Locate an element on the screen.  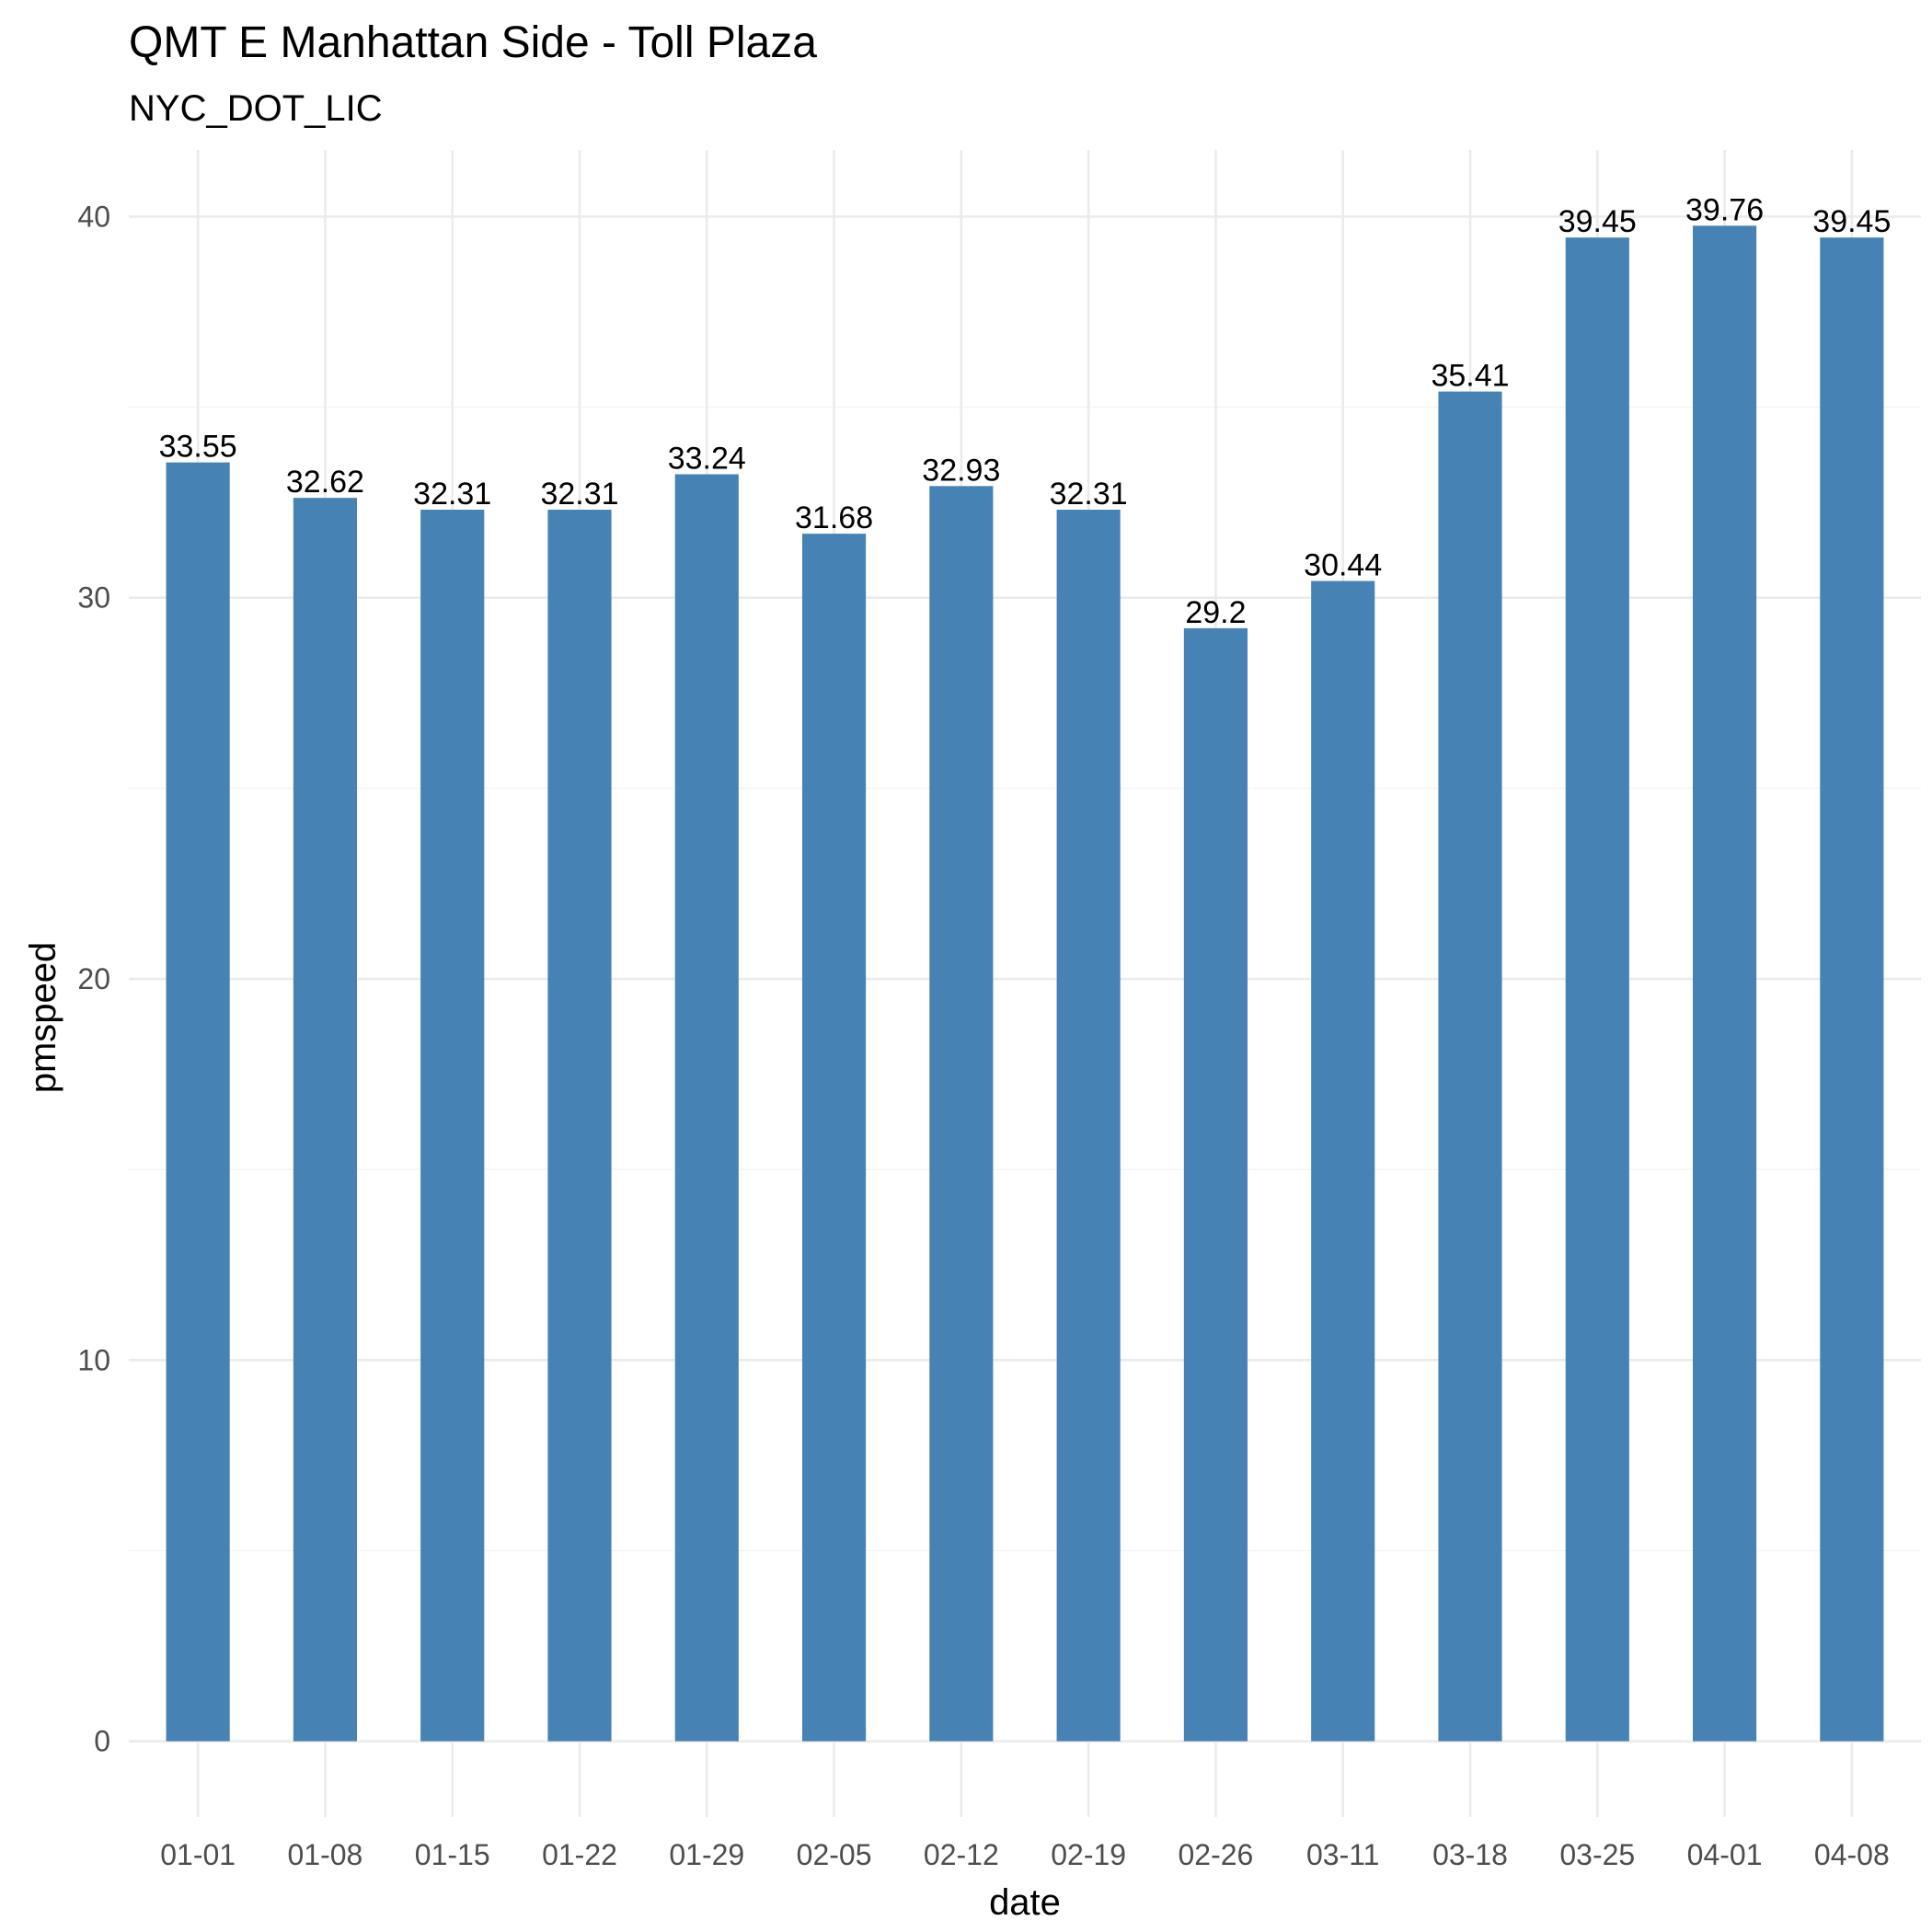
x-tick-label: 01-01 is located at coordinates (198, 1854).